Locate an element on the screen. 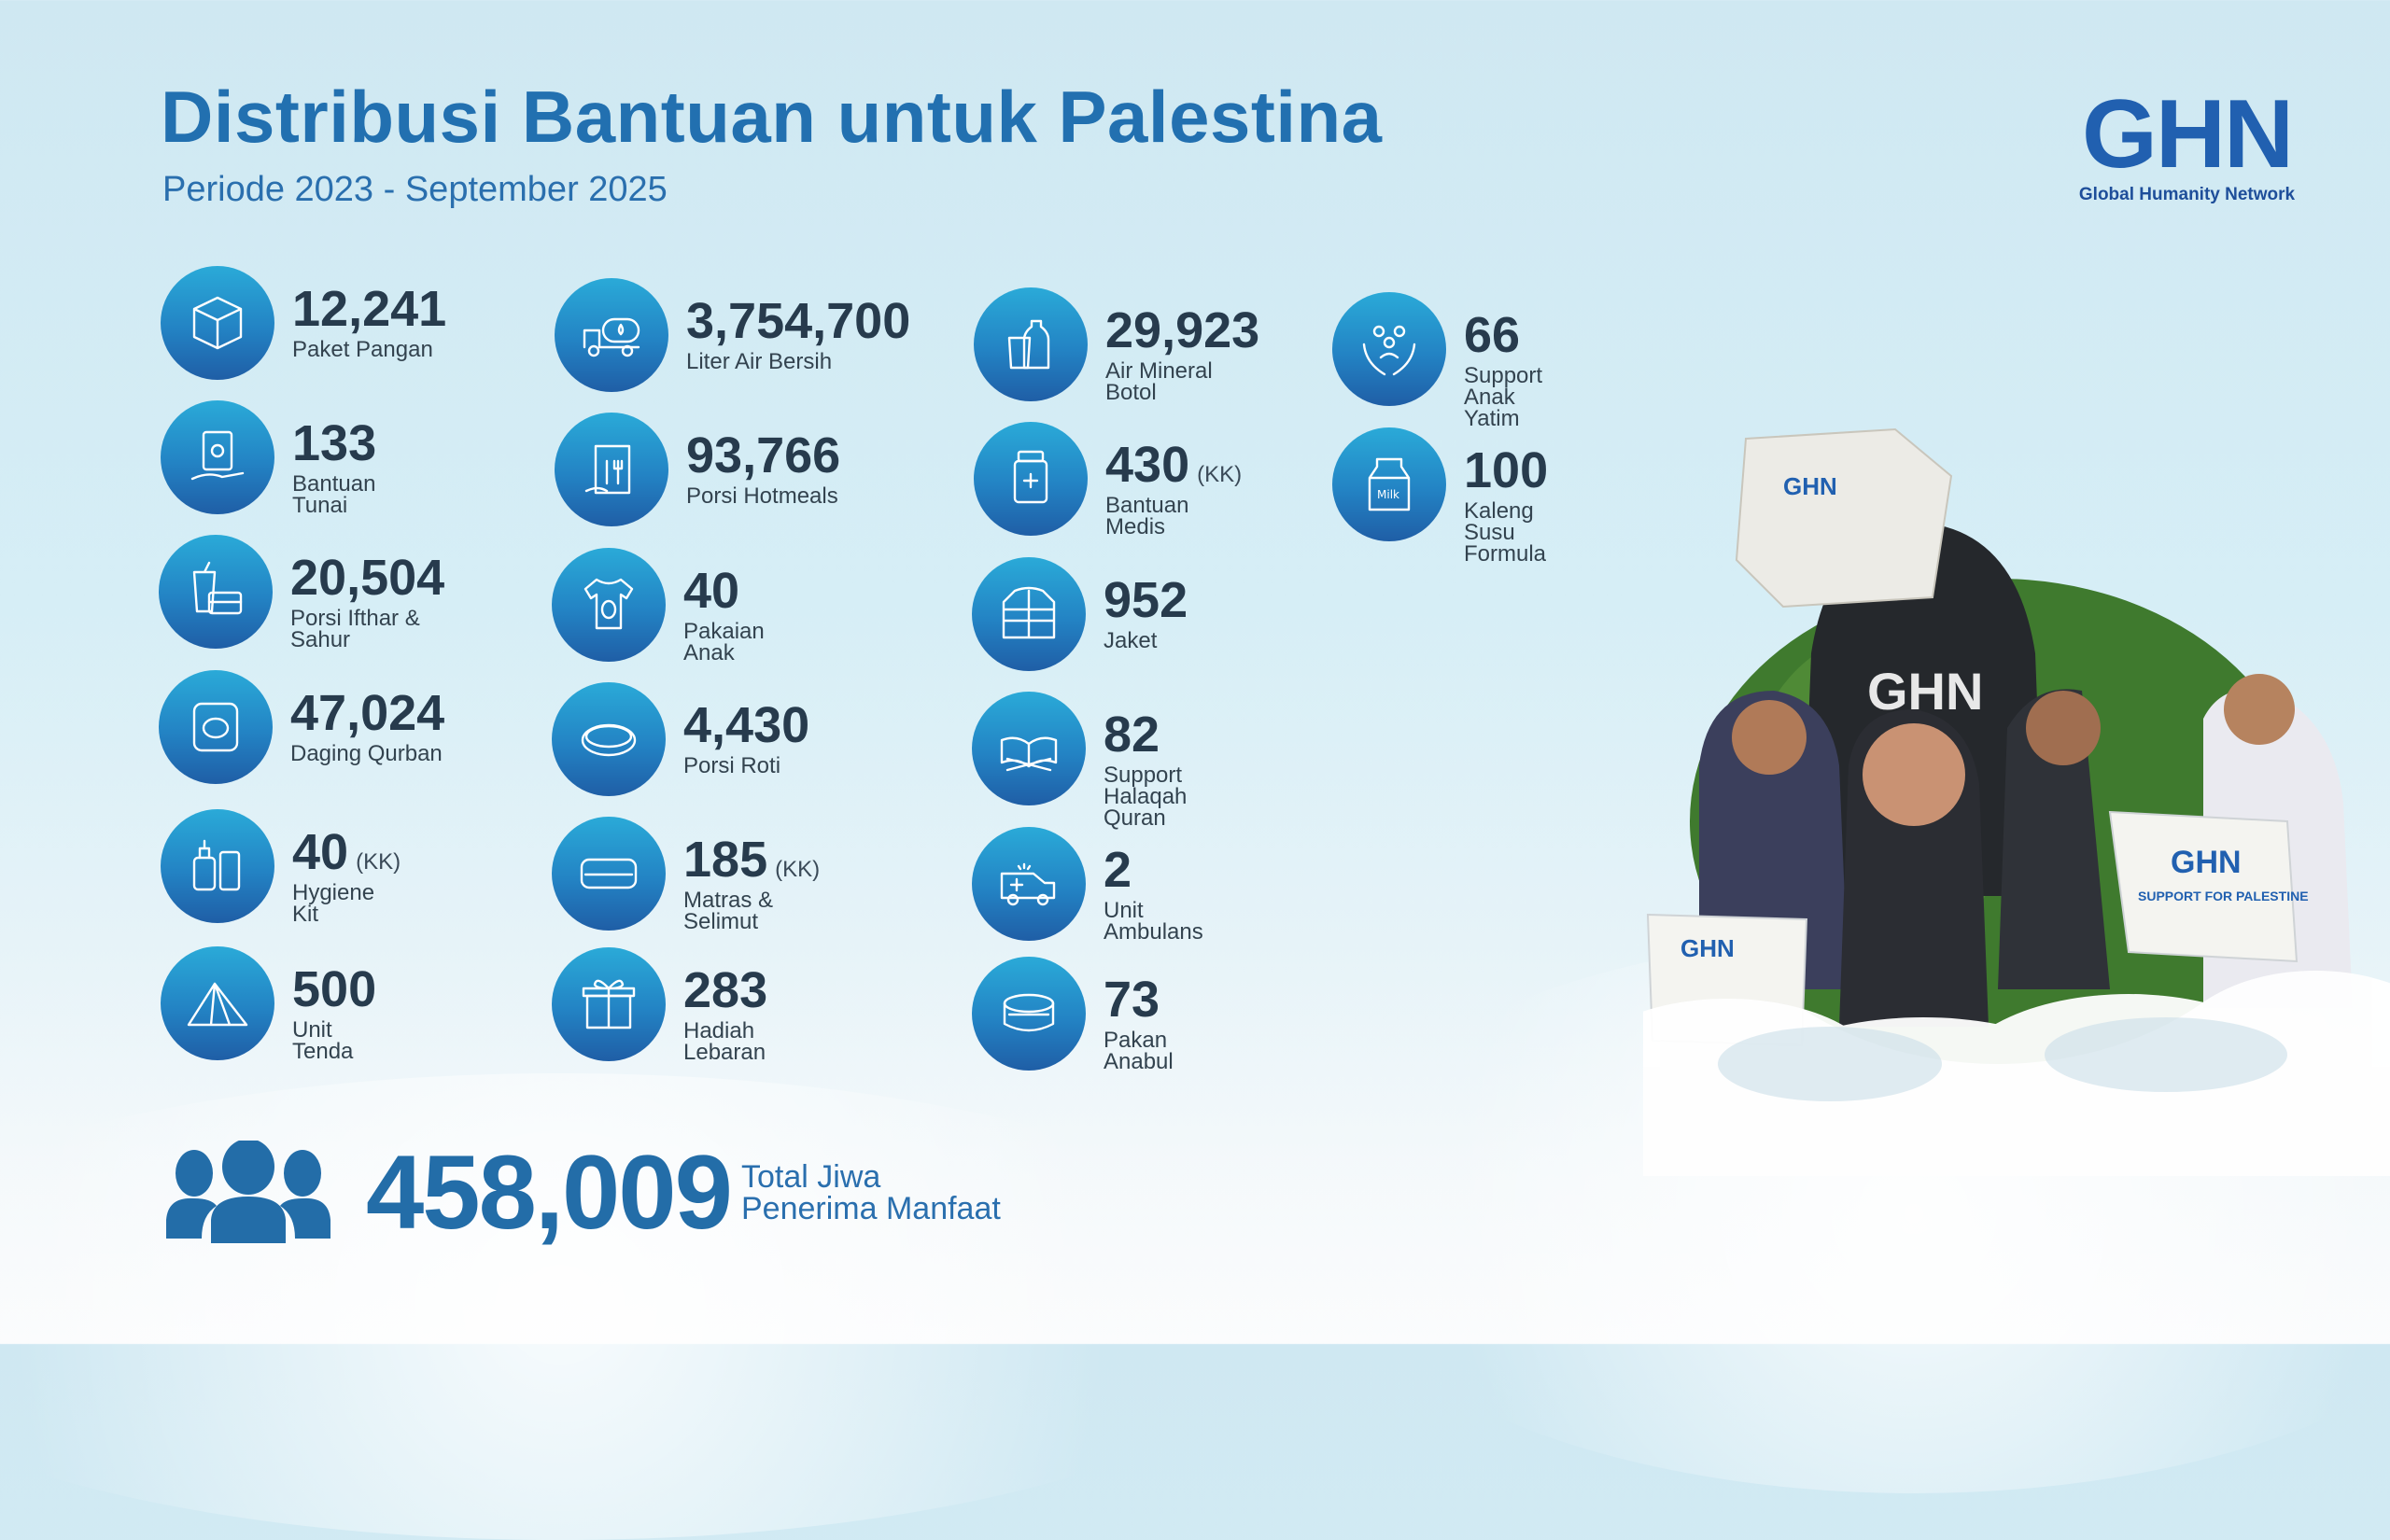  drink-food-box-icon is located at coordinates (216, 592).